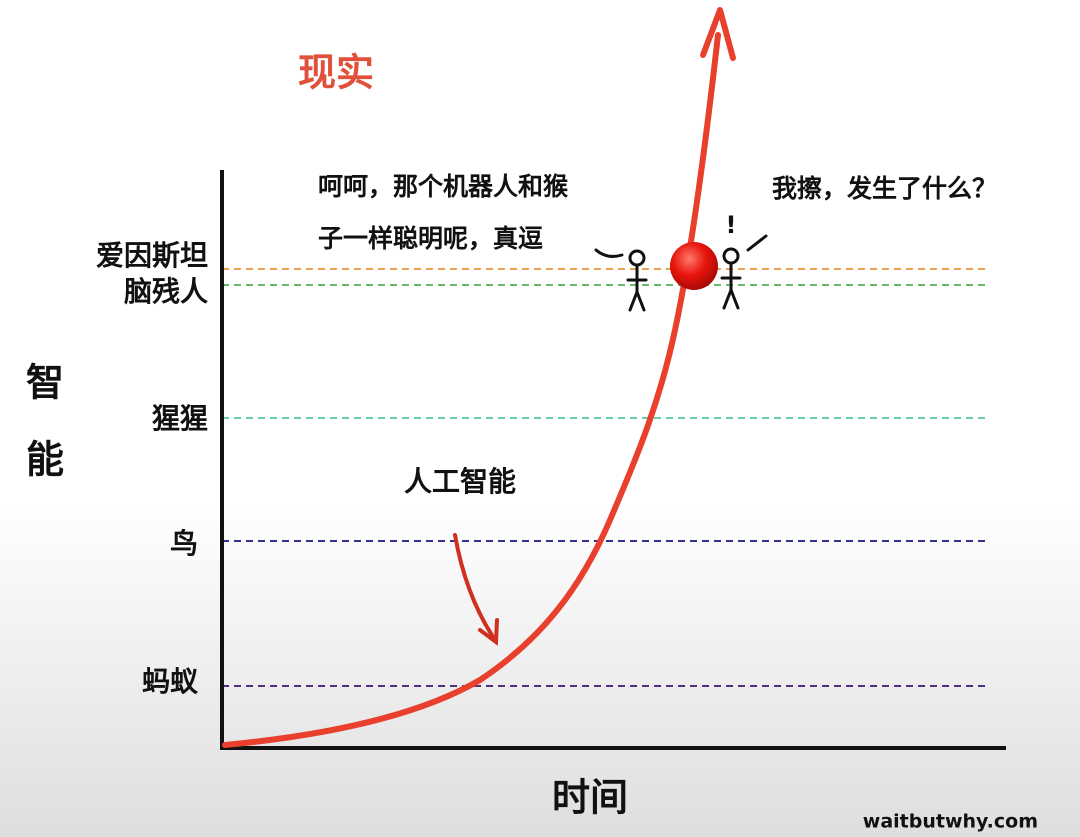 The width and height of the screenshot is (1080, 837). Describe the element at coordinates (718, 34) in the screenshot. I see `curve-arrowhead` at that location.